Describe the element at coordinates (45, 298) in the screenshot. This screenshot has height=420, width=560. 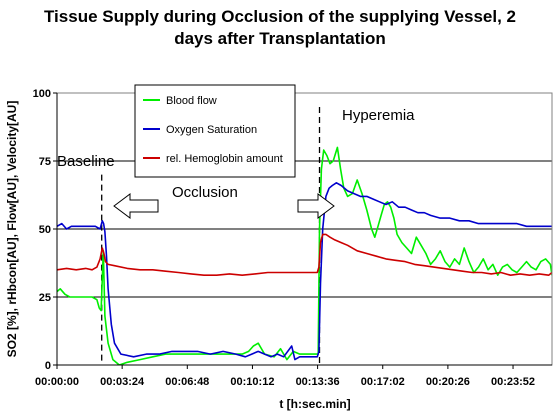
I see `y-tick-label-25: 25` at that location.